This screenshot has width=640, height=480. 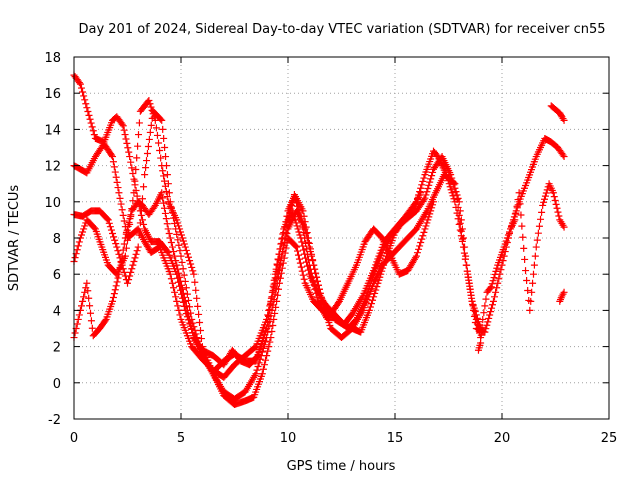 I want to click on x-tick-label: 5, so click(x=181, y=438).